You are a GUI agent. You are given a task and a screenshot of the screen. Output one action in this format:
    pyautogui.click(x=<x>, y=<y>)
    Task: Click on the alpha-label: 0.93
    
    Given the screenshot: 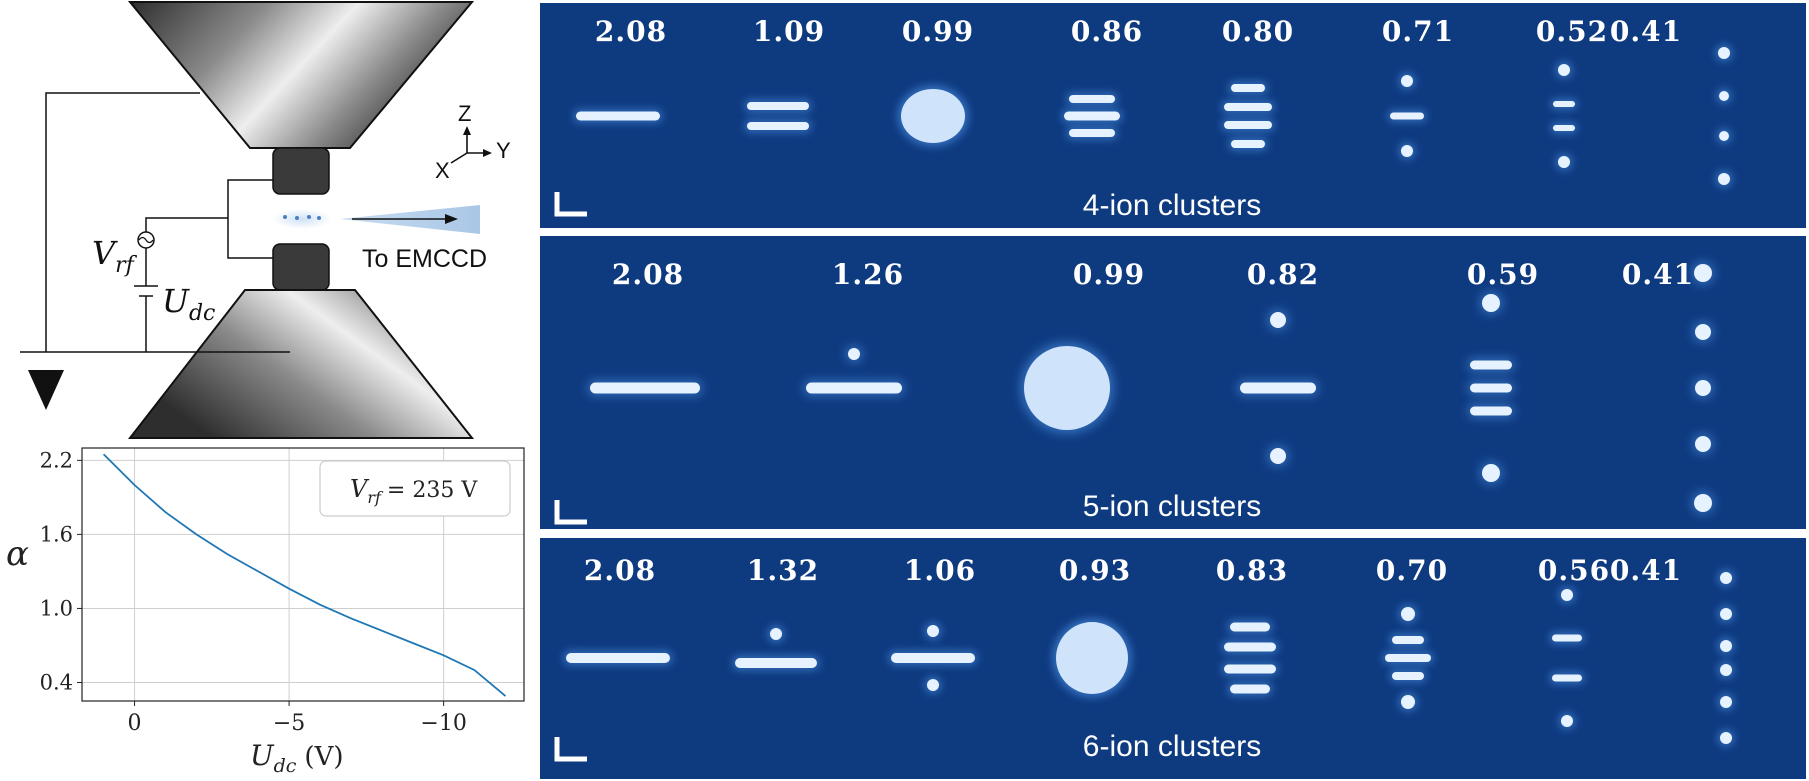 What is the action you would take?
    pyautogui.click(x=1095, y=570)
    